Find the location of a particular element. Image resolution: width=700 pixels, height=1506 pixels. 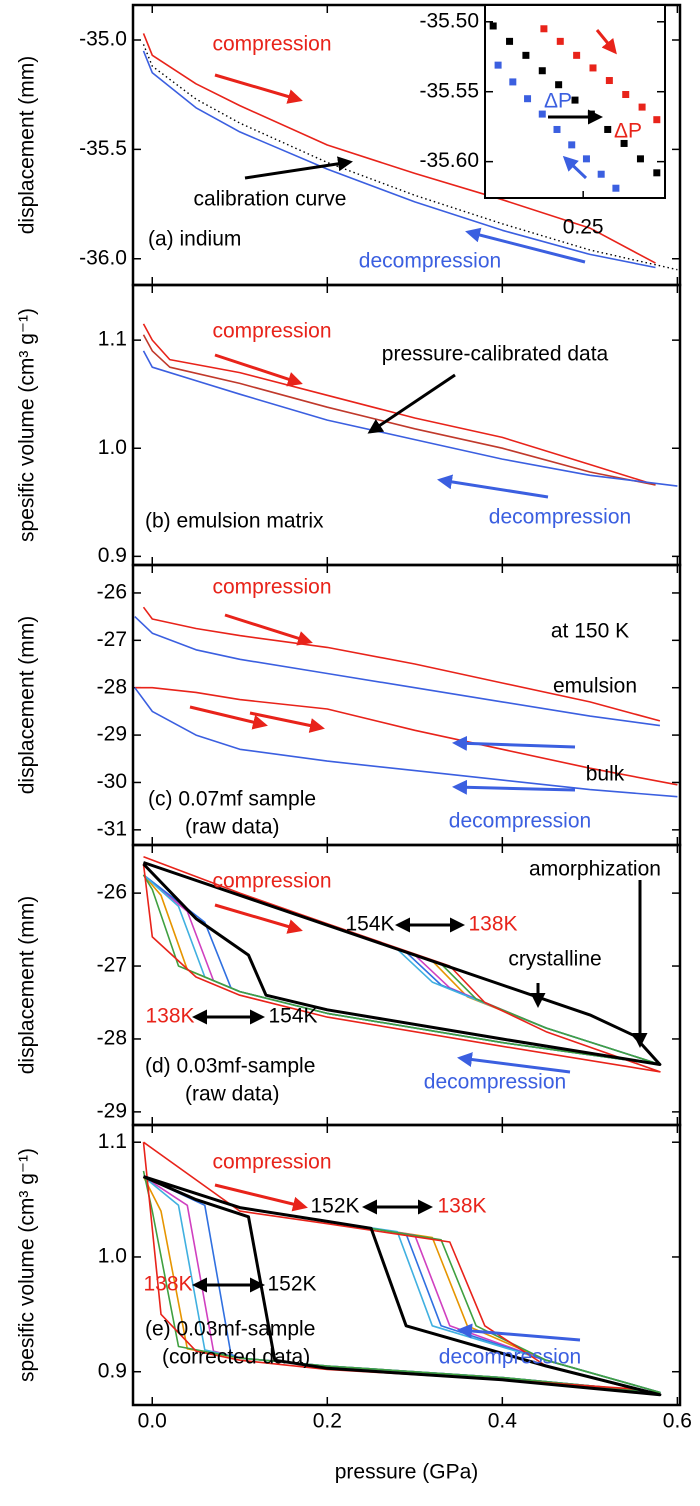

annotation: 154K is located at coordinates (369, 924).